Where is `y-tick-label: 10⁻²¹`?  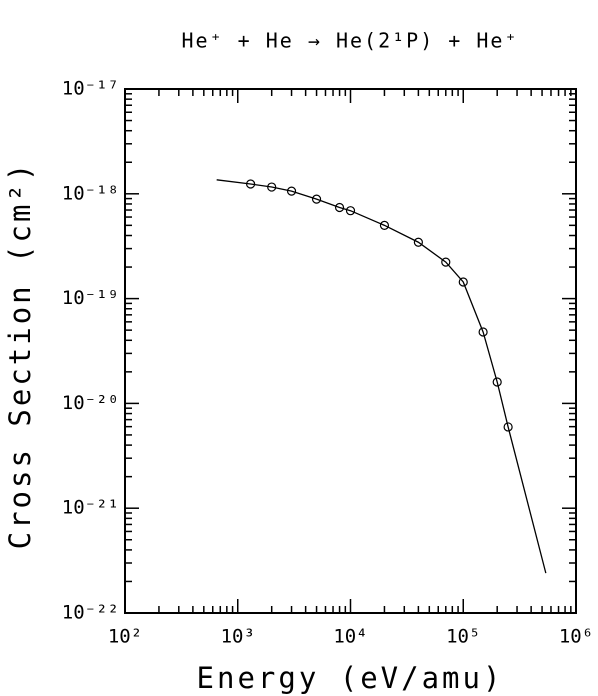
y-tick-label: 10⁻²¹ is located at coordinates (90, 508).